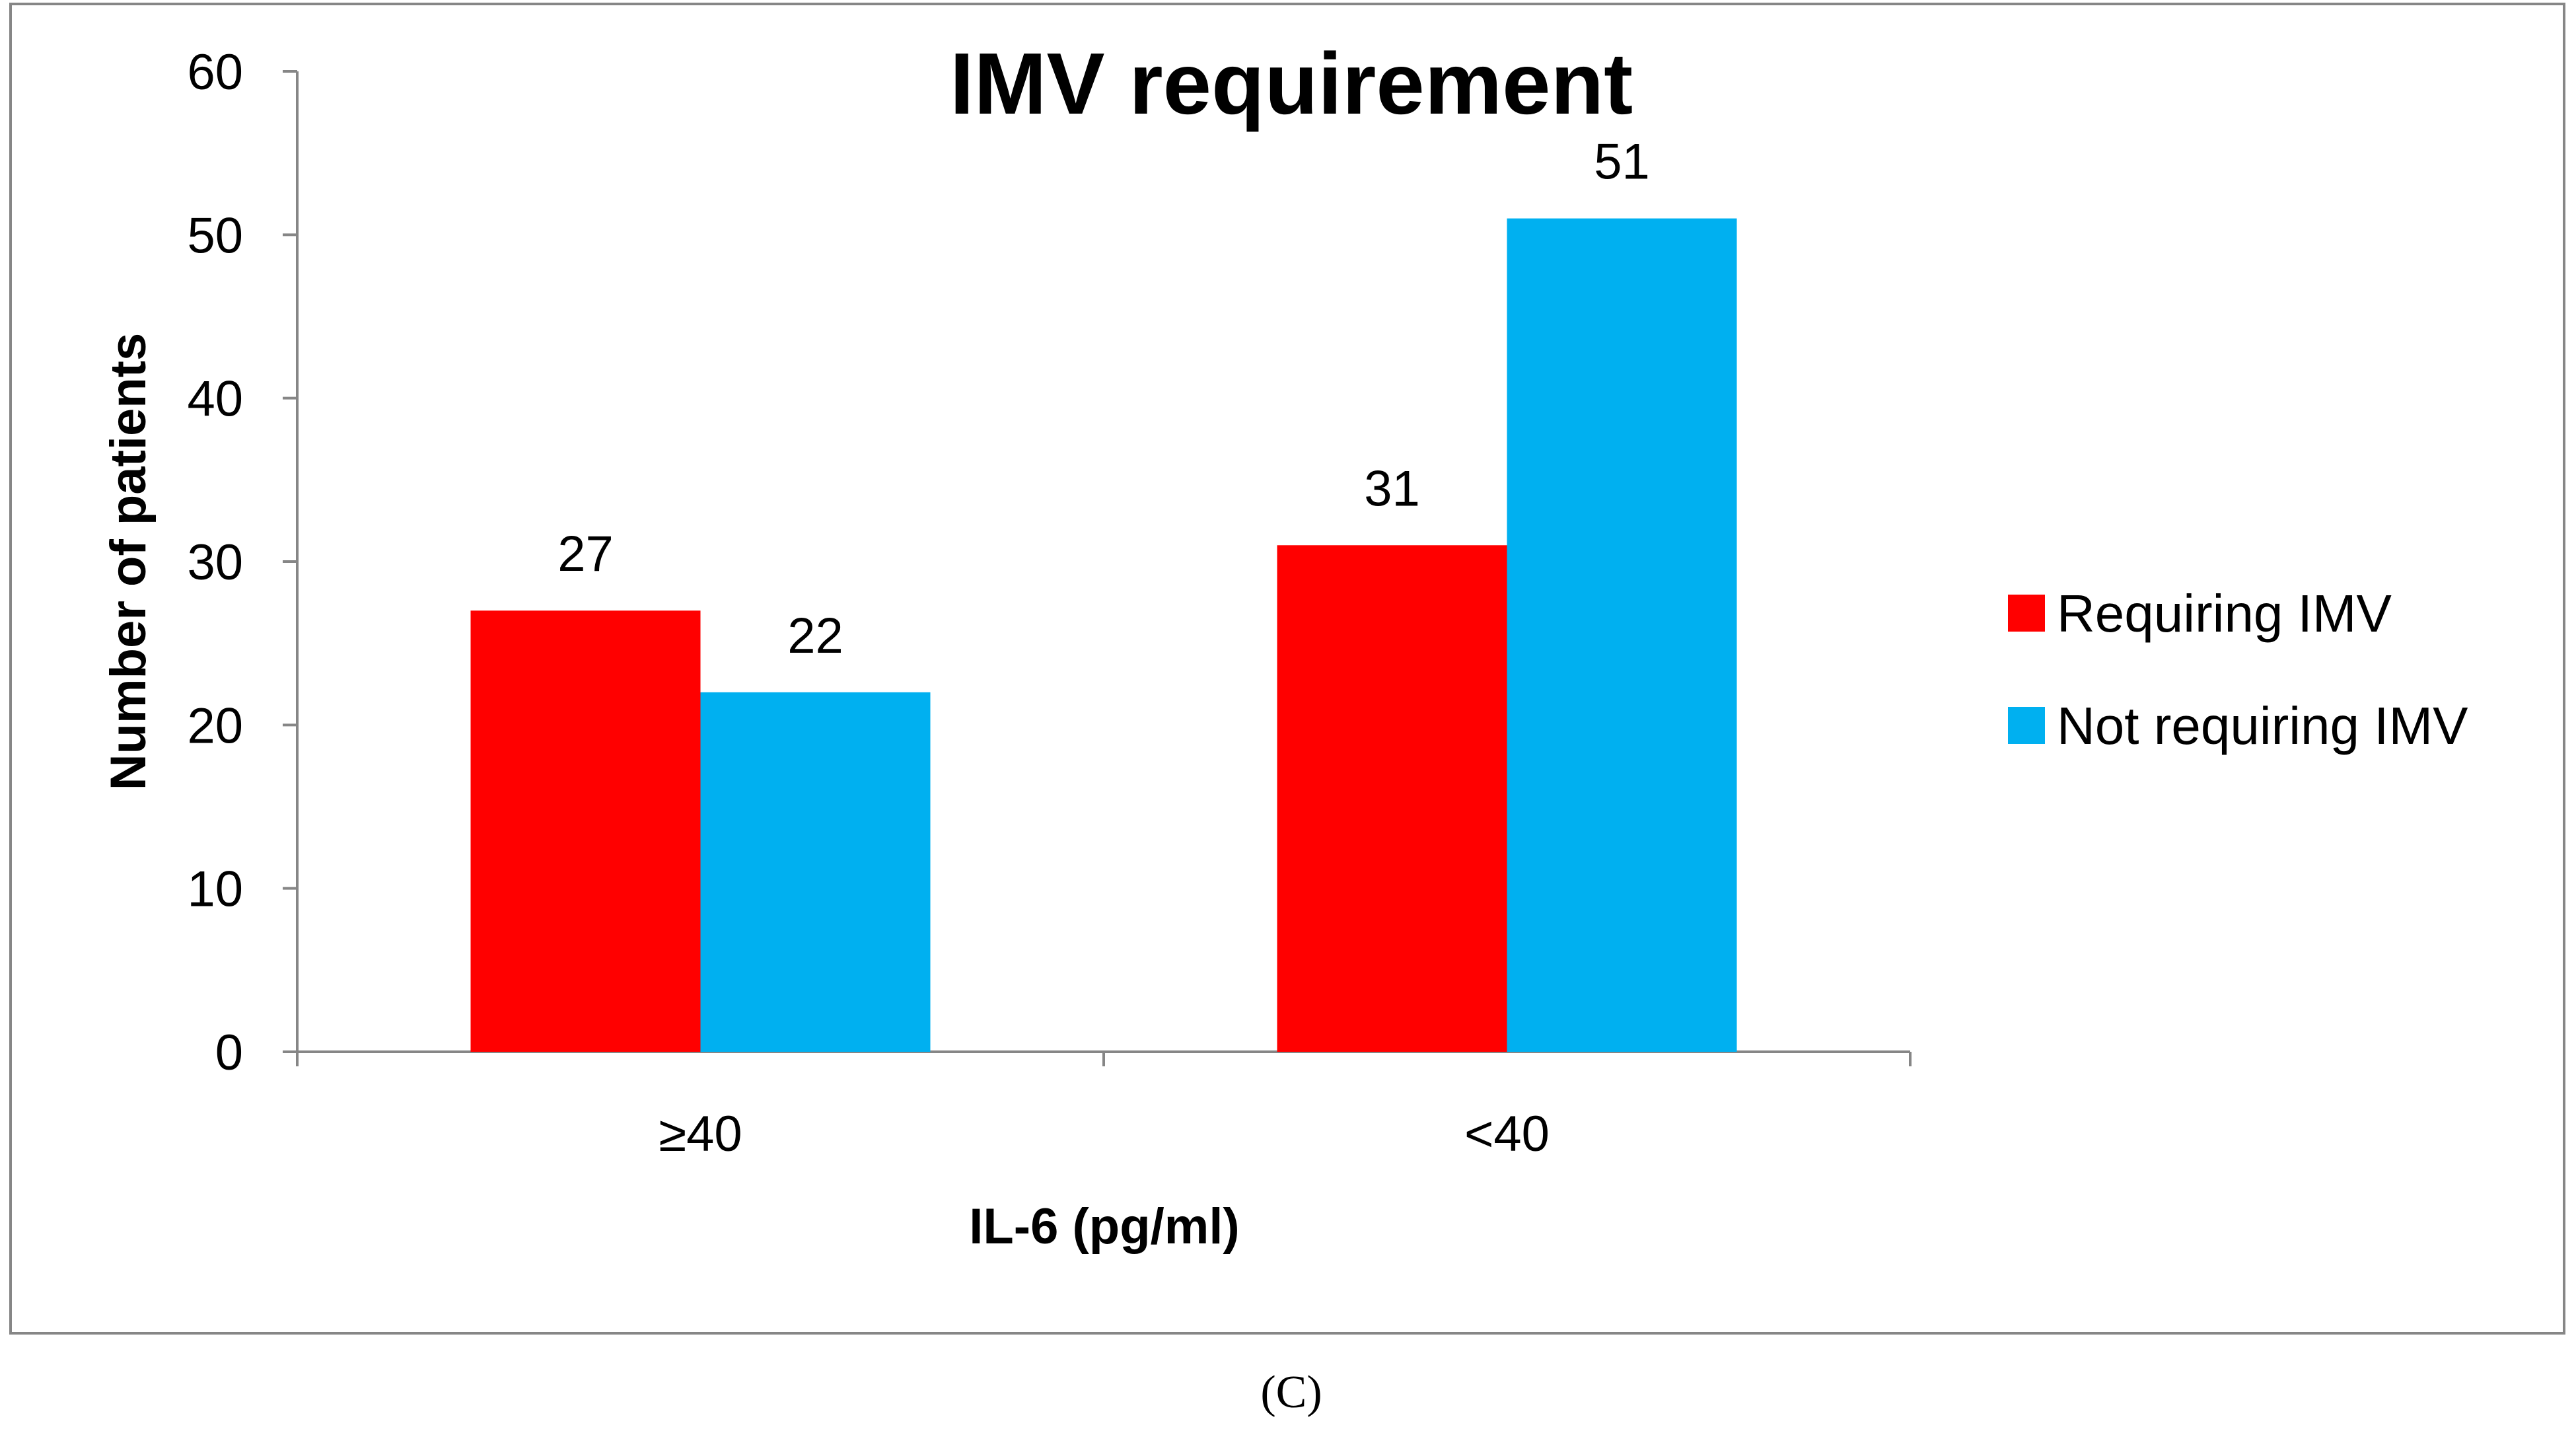 This screenshot has width=2576, height=1433. I want to click on y-tick-label: 30, so click(215, 562).